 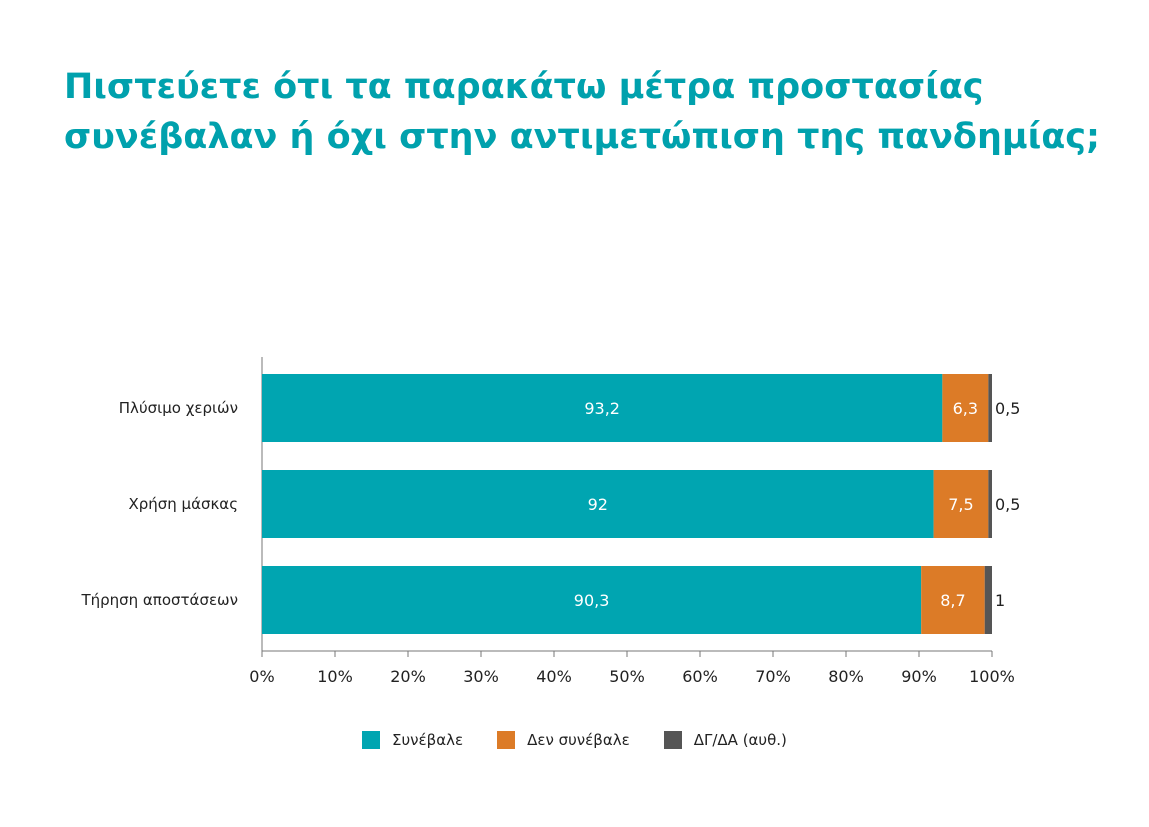 What do you see at coordinates (740, 740) in the screenshot?
I see `legend-label-dk-na: ΔΓ/ΔΑ (αυθ.)` at bounding box center [740, 740].